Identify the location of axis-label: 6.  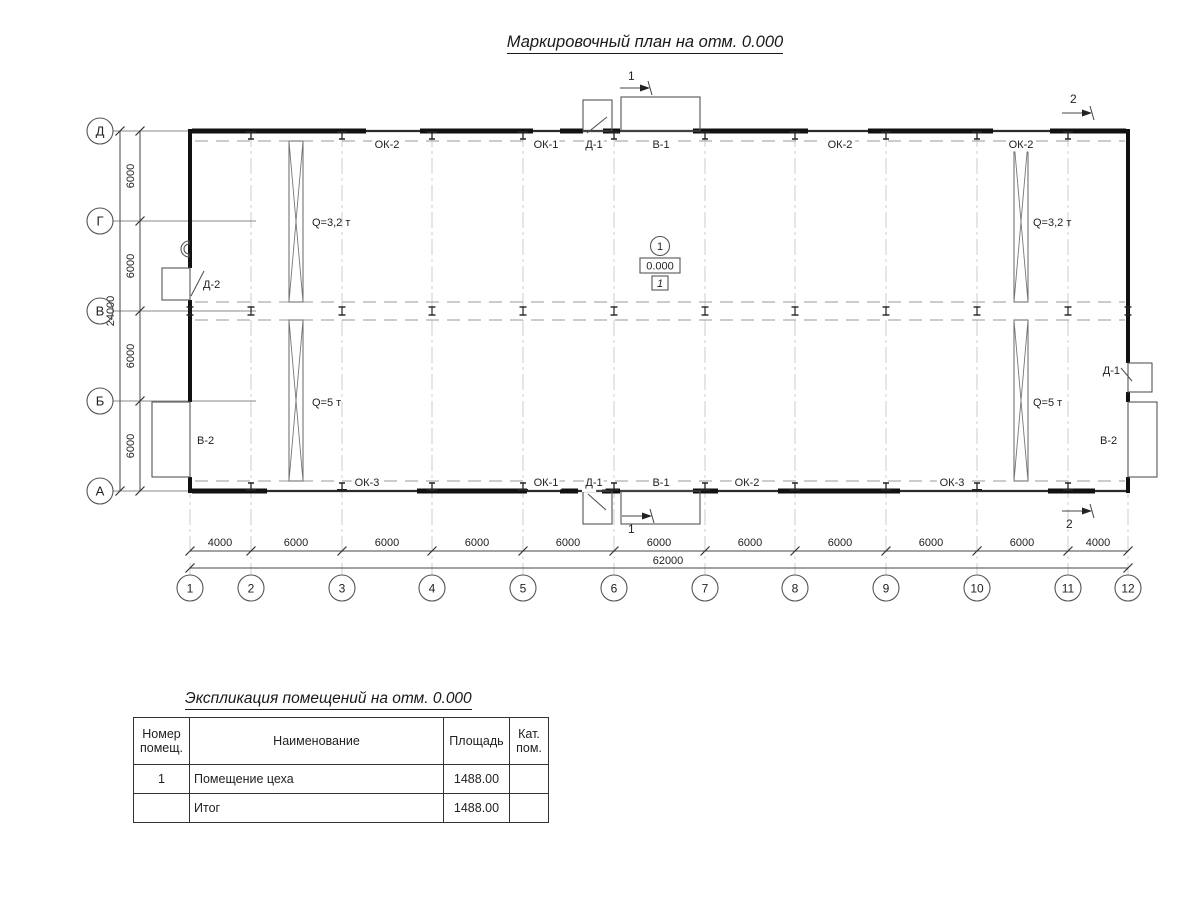
(614, 589).